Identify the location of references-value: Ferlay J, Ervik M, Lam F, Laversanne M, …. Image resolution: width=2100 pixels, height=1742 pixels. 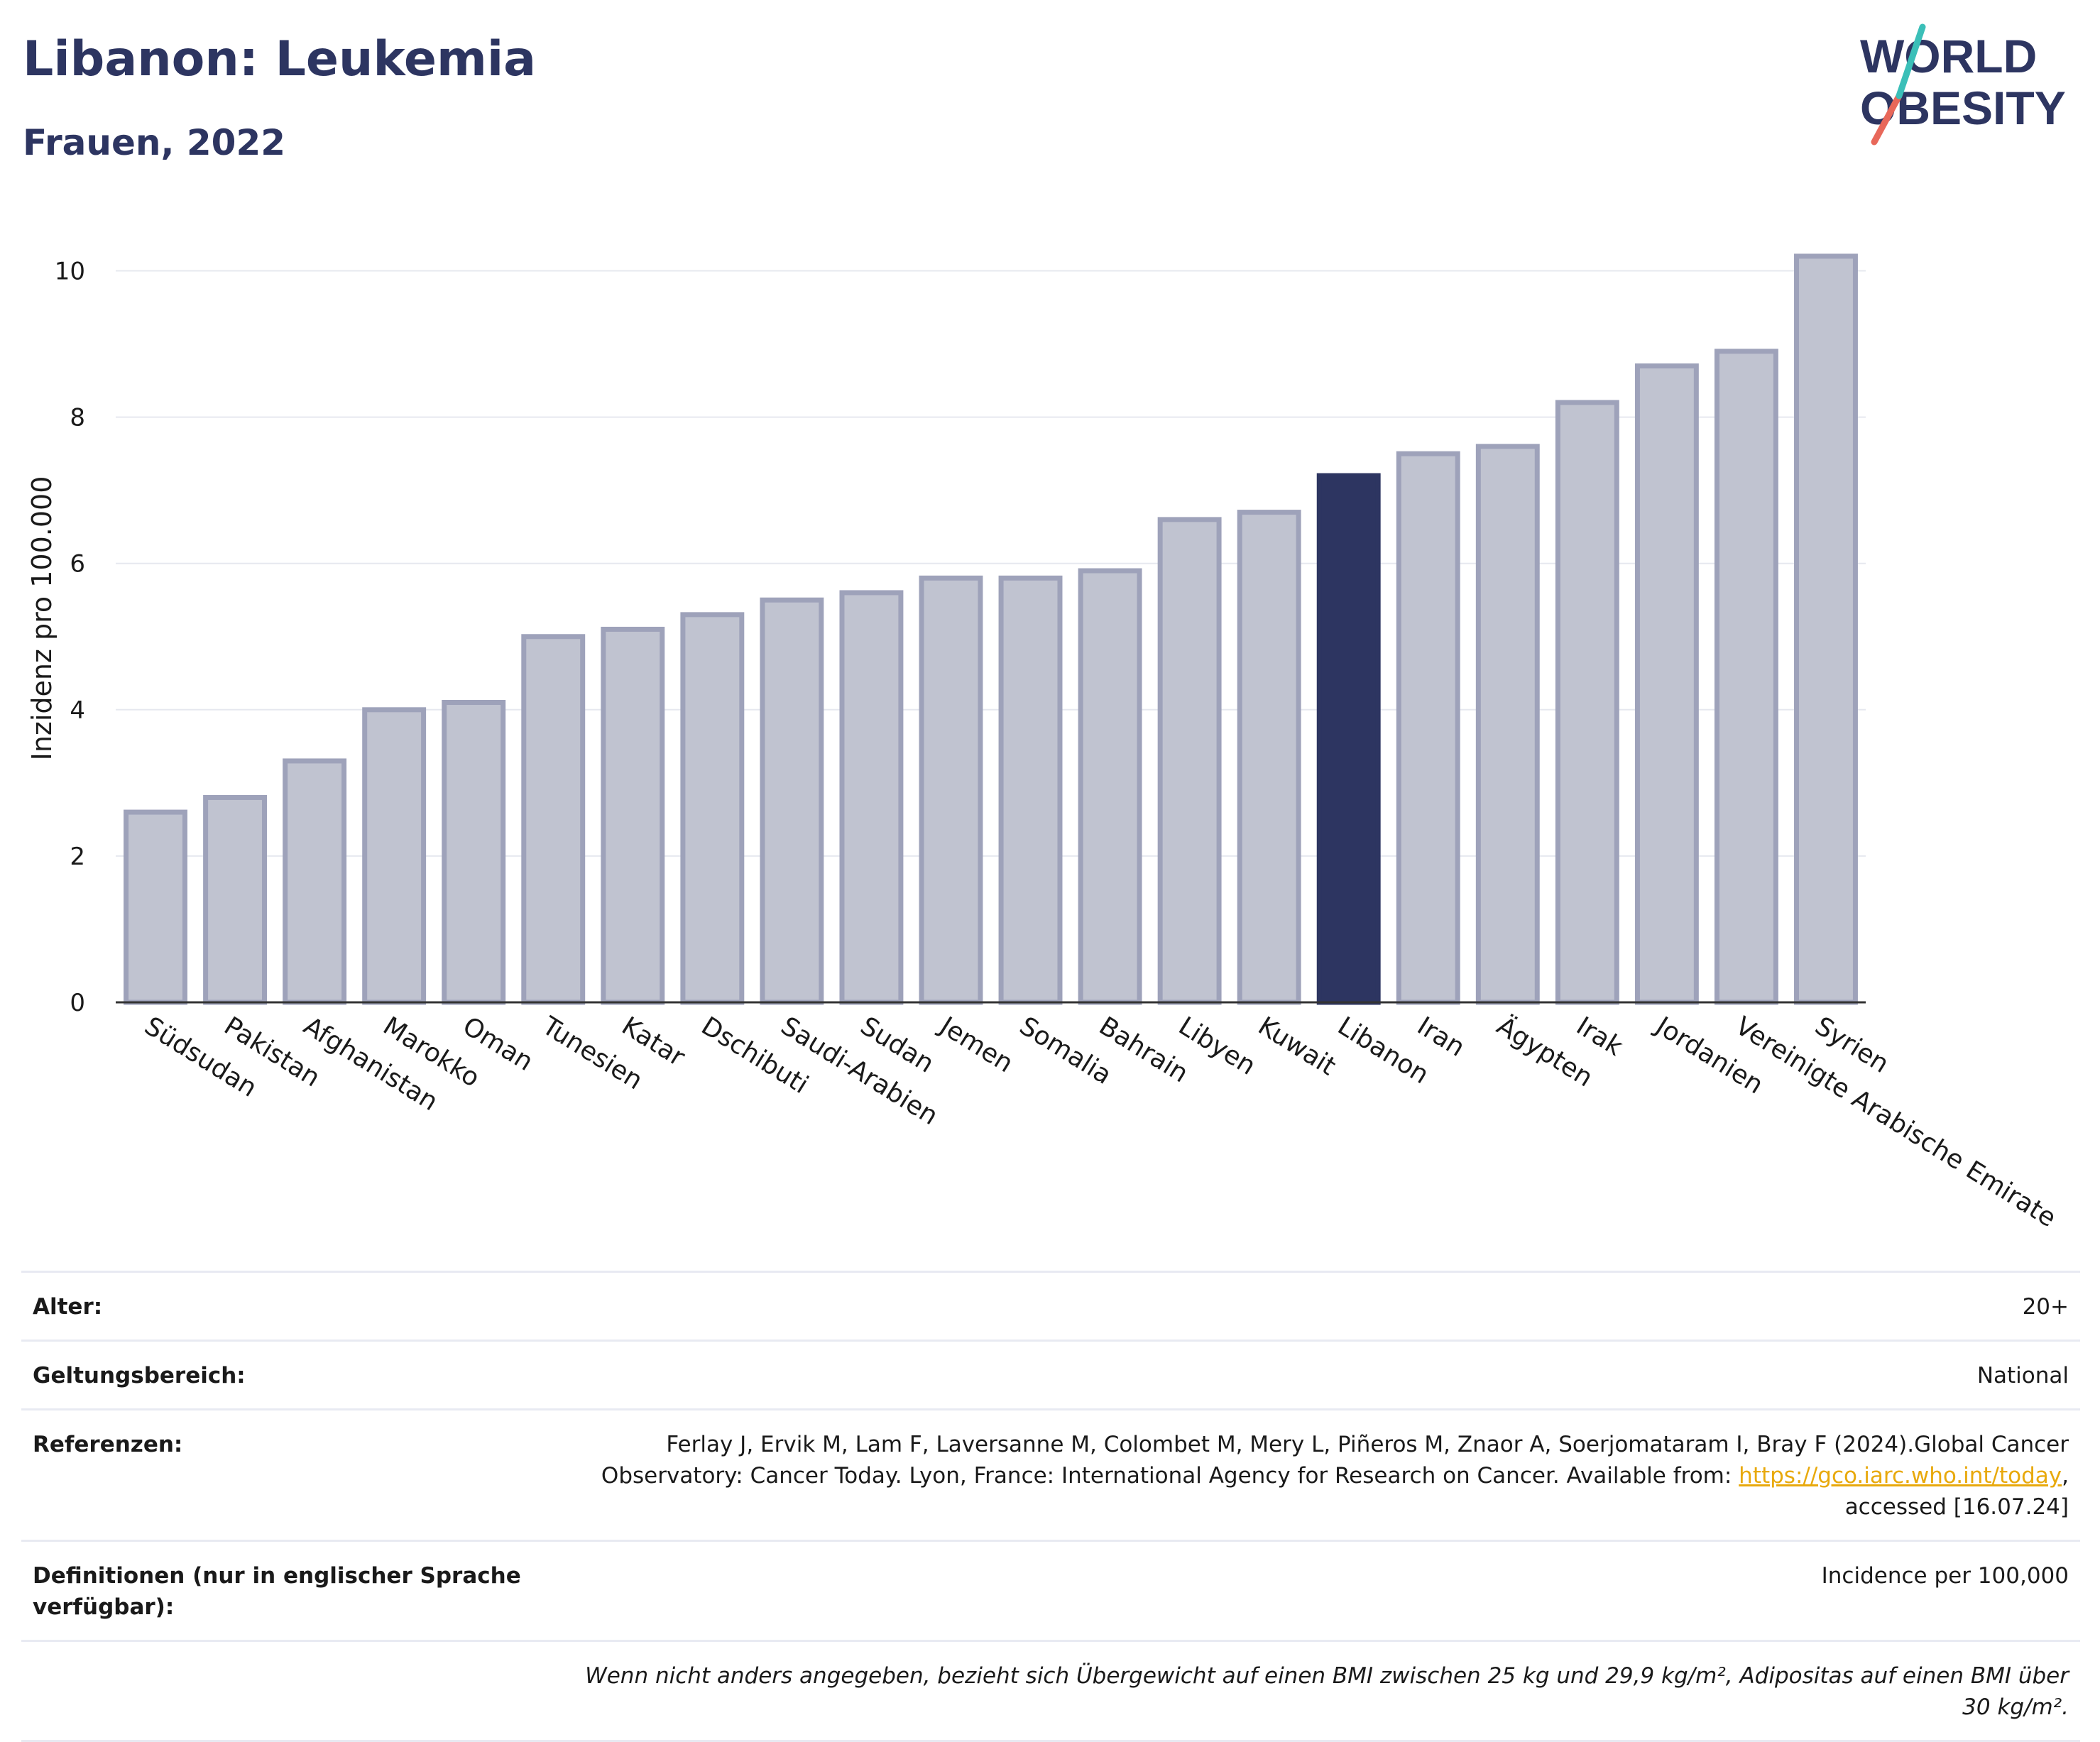
(1323, 1476).